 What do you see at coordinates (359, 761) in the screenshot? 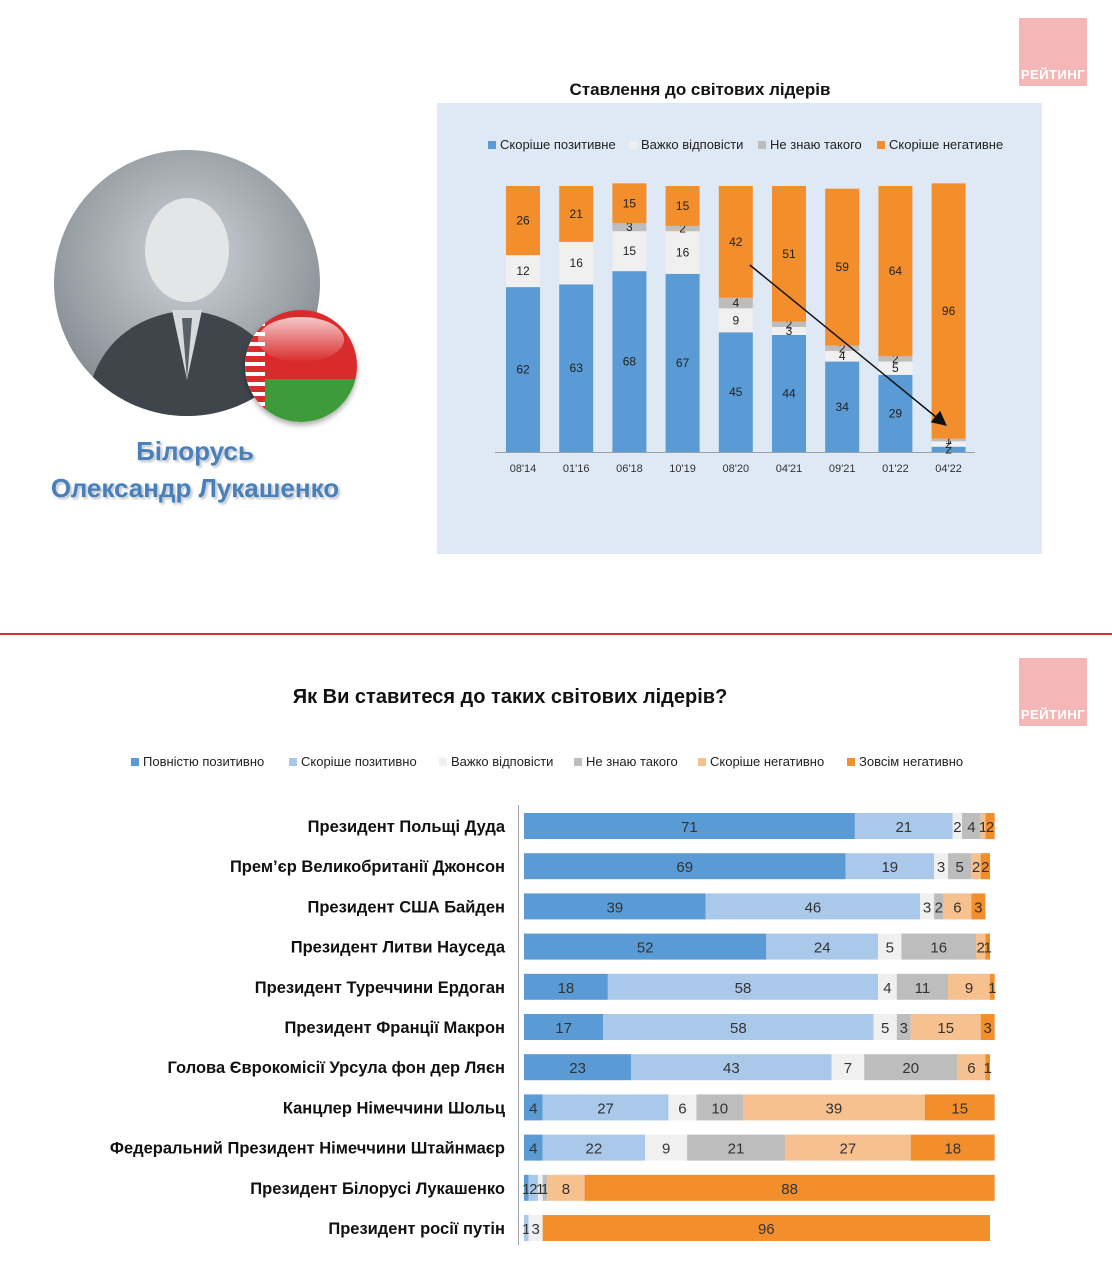
I see `legend-label: Скоріше позитивно` at bounding box center [359, 761].